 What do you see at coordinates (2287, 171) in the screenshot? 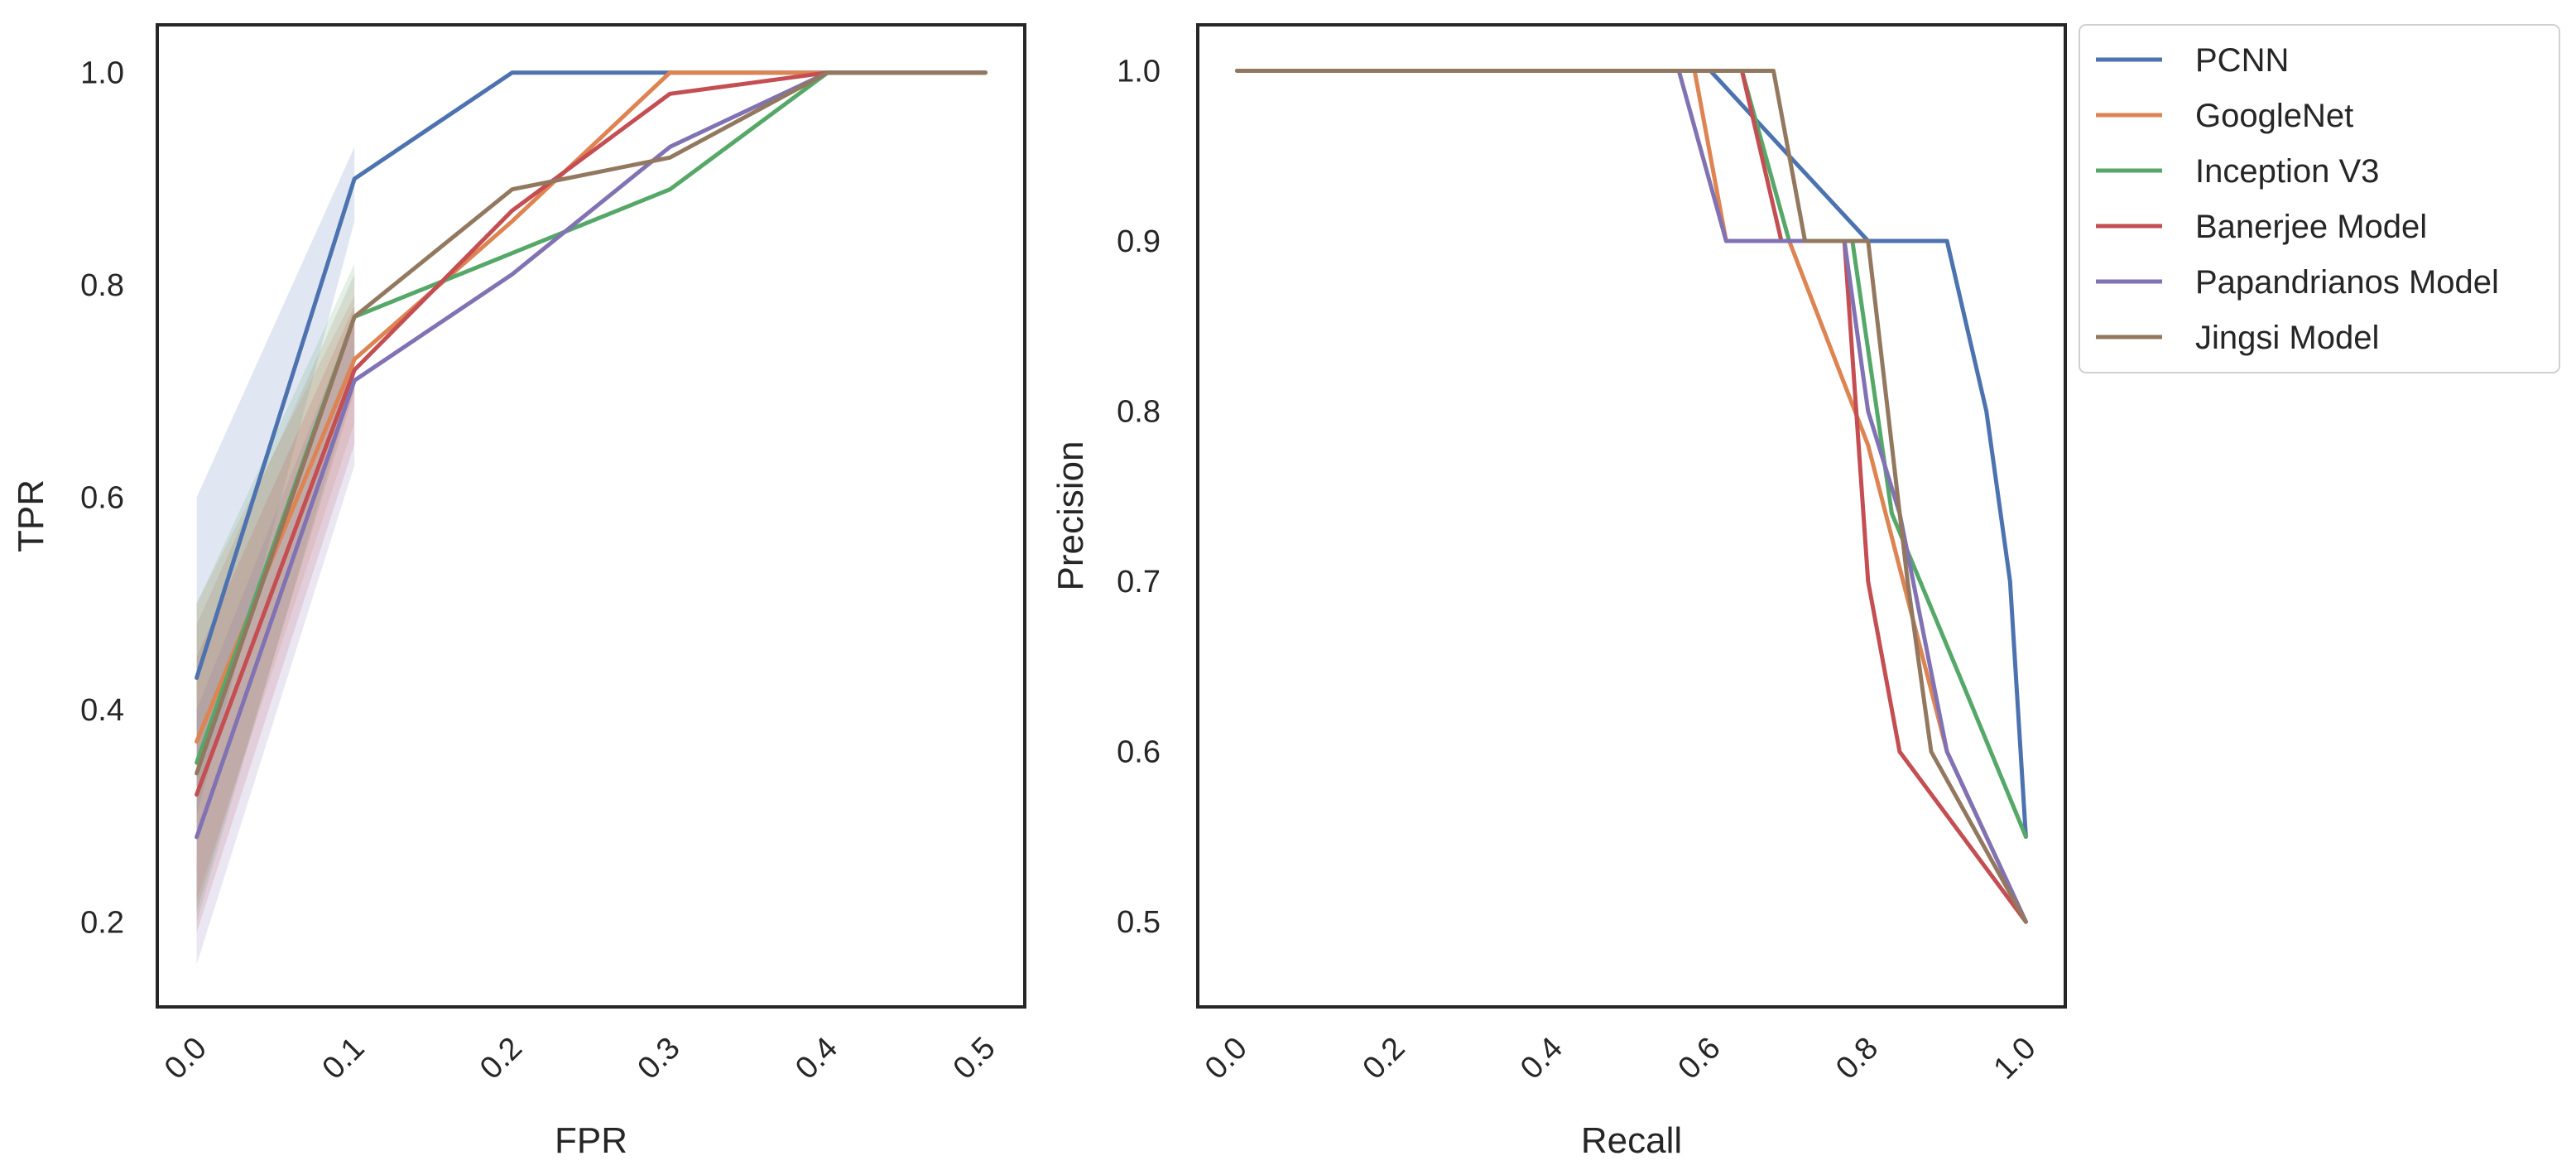
I see `legend-label-inception-v3: Inception V3` at bounding box center [2287, 171].